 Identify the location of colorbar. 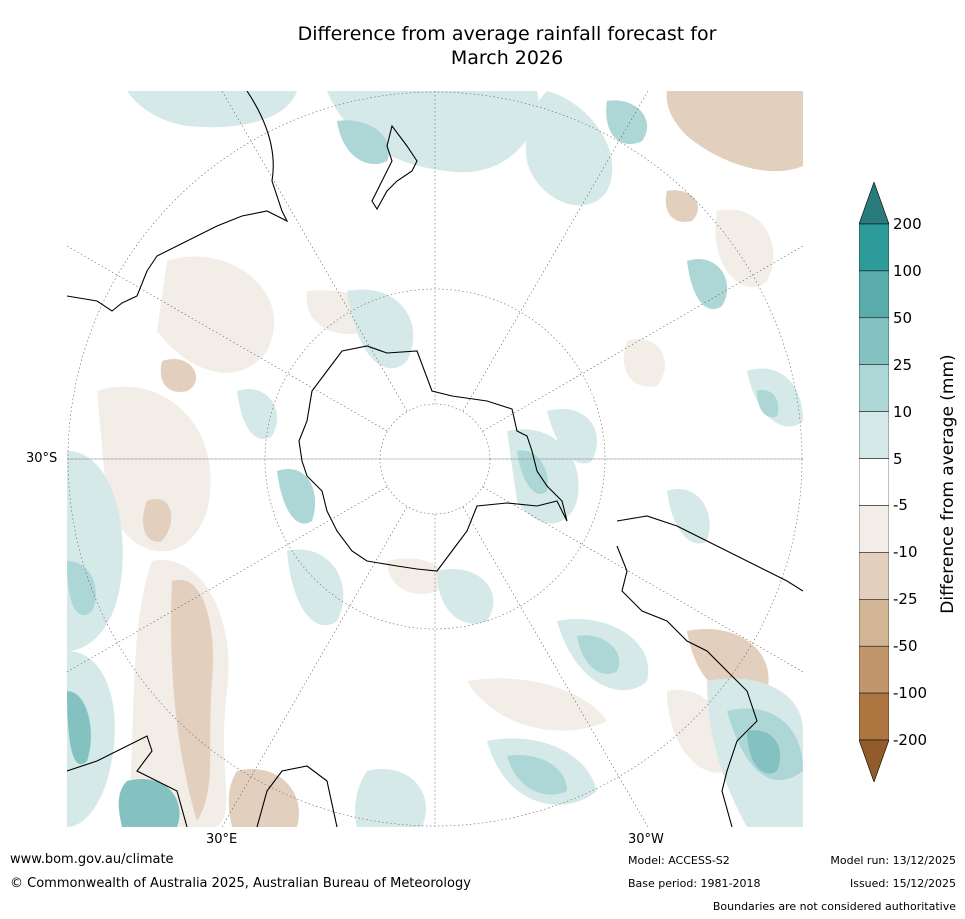
(874, 482).